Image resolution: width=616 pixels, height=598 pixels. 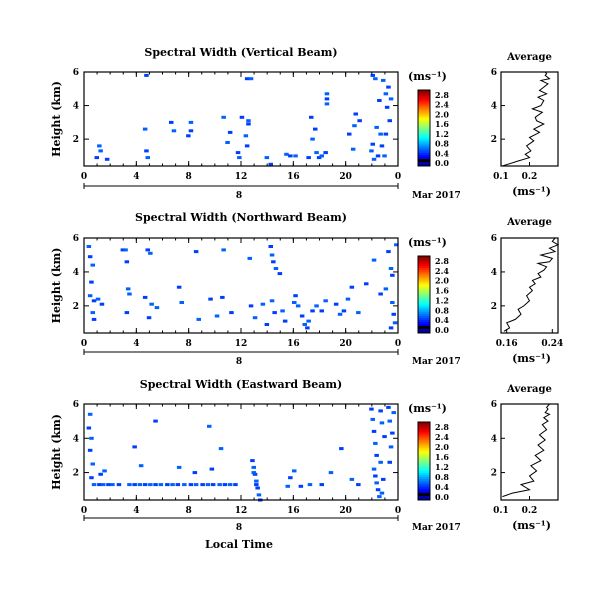 I want to click on average-x-axis-label: (ms⁻¹), so click(x=531, y=525).